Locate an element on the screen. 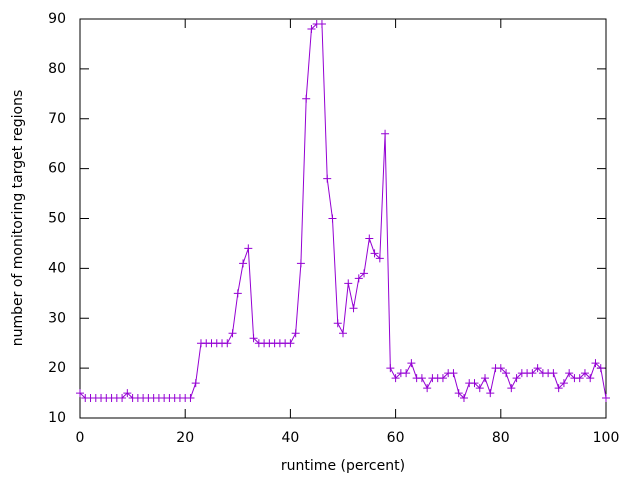 This screenshot has height=480, width=640. y-tick-label: 70 is located at coordinates (57, 119).